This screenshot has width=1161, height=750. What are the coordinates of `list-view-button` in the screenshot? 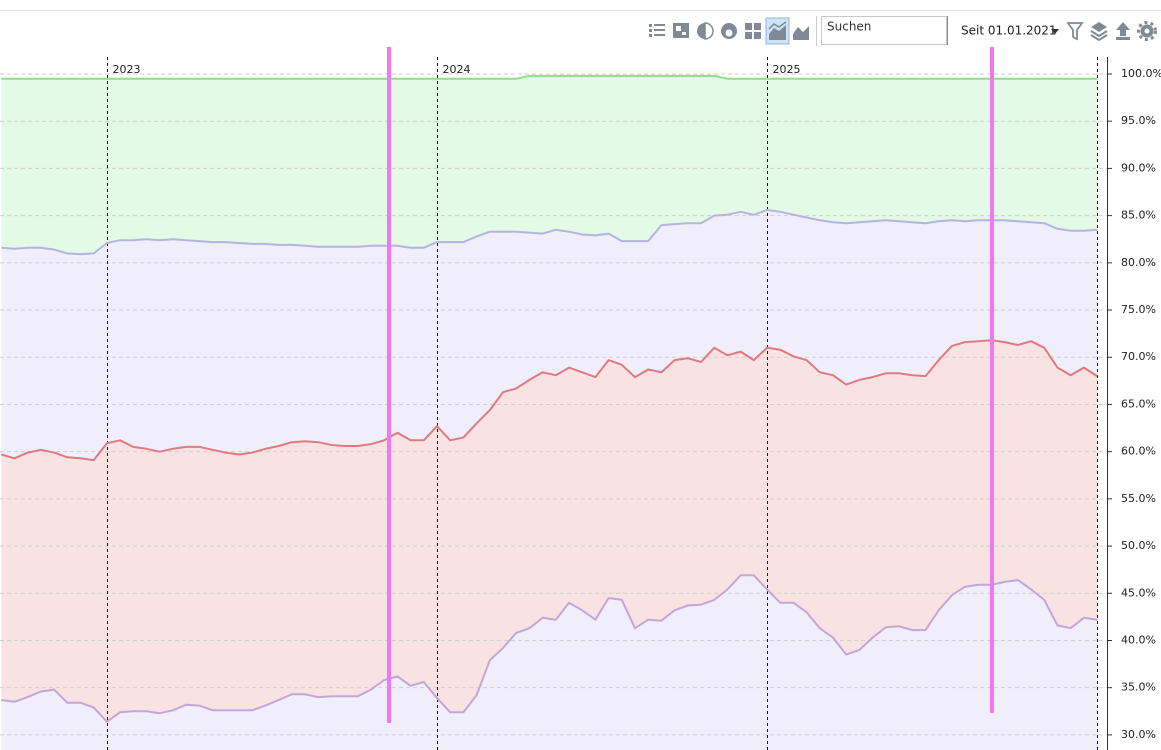 It's located at (657, 30).